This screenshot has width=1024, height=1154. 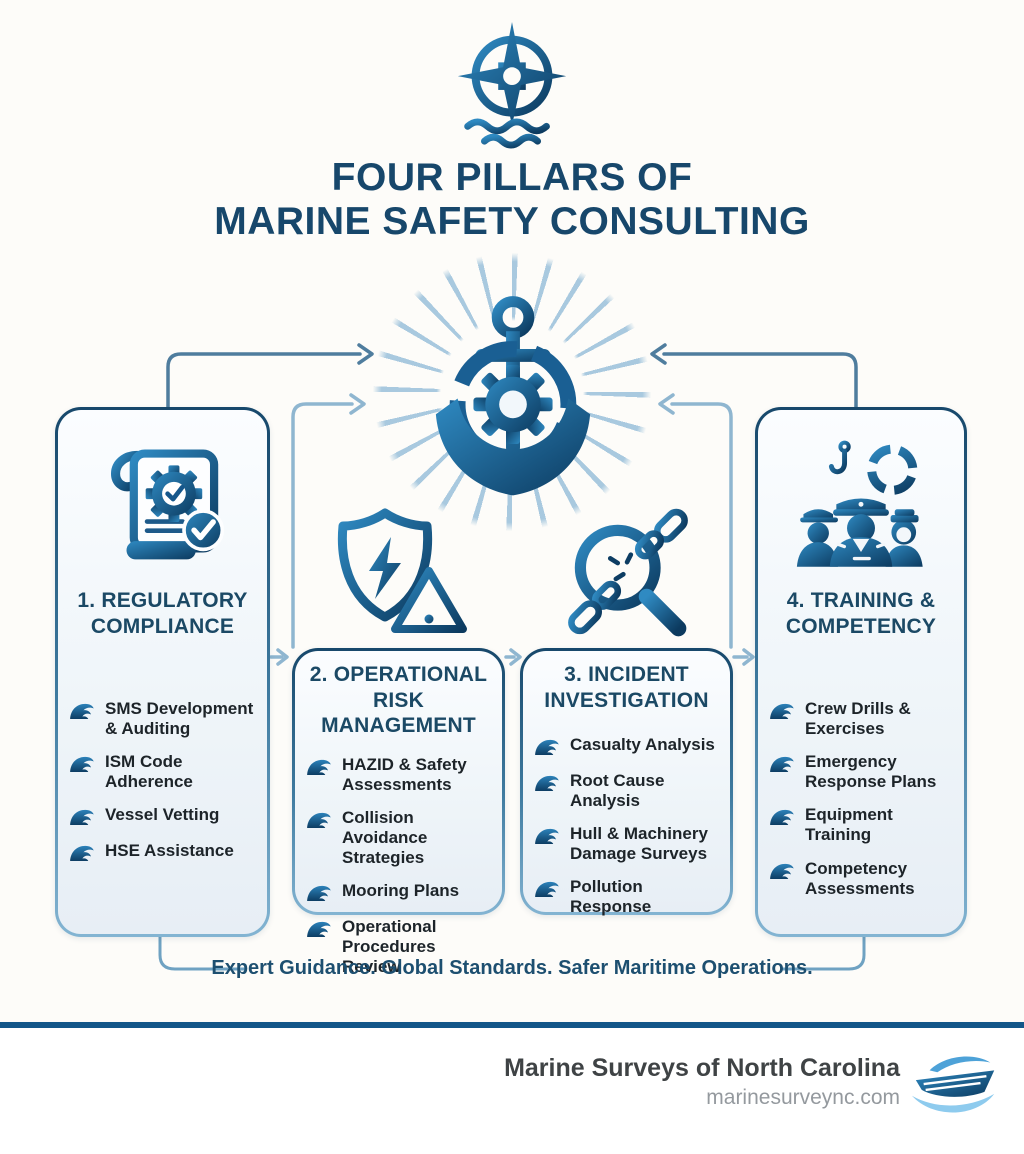 I want to click on list-item: Equipment Training, so click(x=862, y=825).